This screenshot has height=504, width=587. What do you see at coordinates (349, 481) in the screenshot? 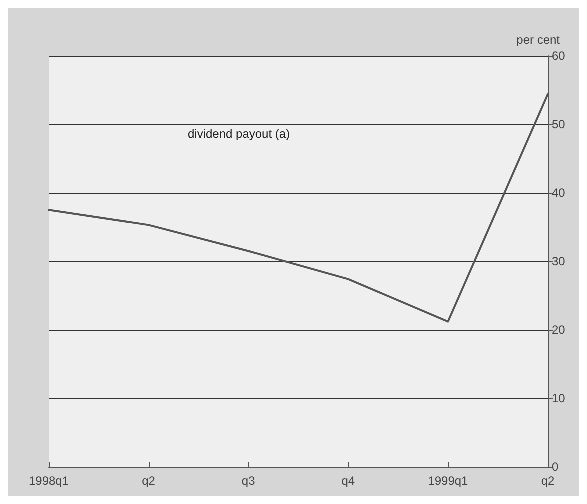
I see `x-tick-label: q4` at bounding box center [349, 481].